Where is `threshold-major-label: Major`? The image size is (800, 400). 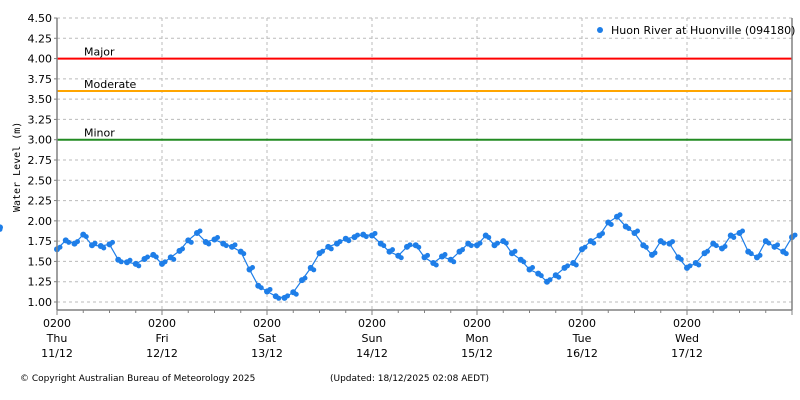 threshold-major-label: Major is located at coordinates (99, 52).